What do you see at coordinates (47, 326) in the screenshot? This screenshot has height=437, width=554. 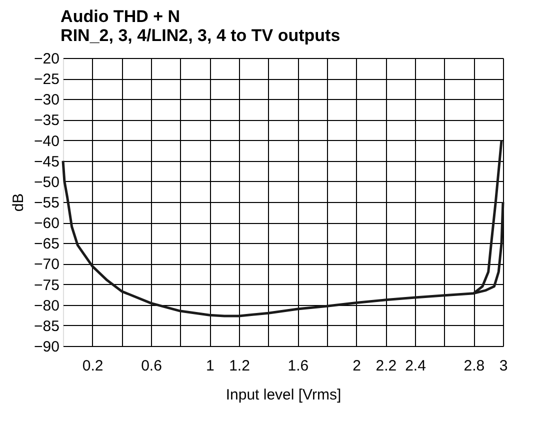 I see `y-tick-label: −85` at bounding box center [47, 326].